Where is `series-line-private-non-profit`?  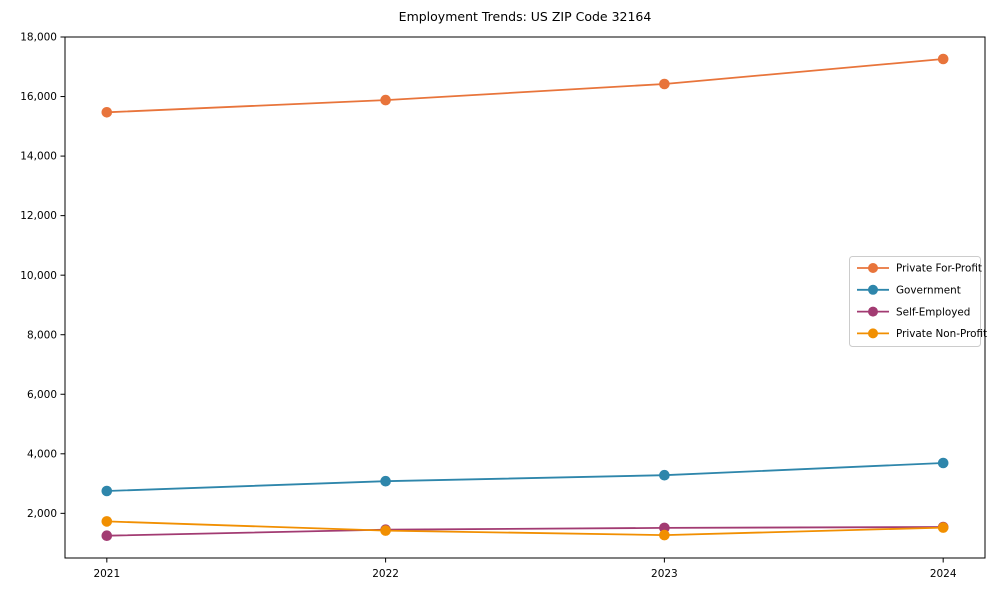 series-line-private-non-profit is located at coordinates (525, 528).